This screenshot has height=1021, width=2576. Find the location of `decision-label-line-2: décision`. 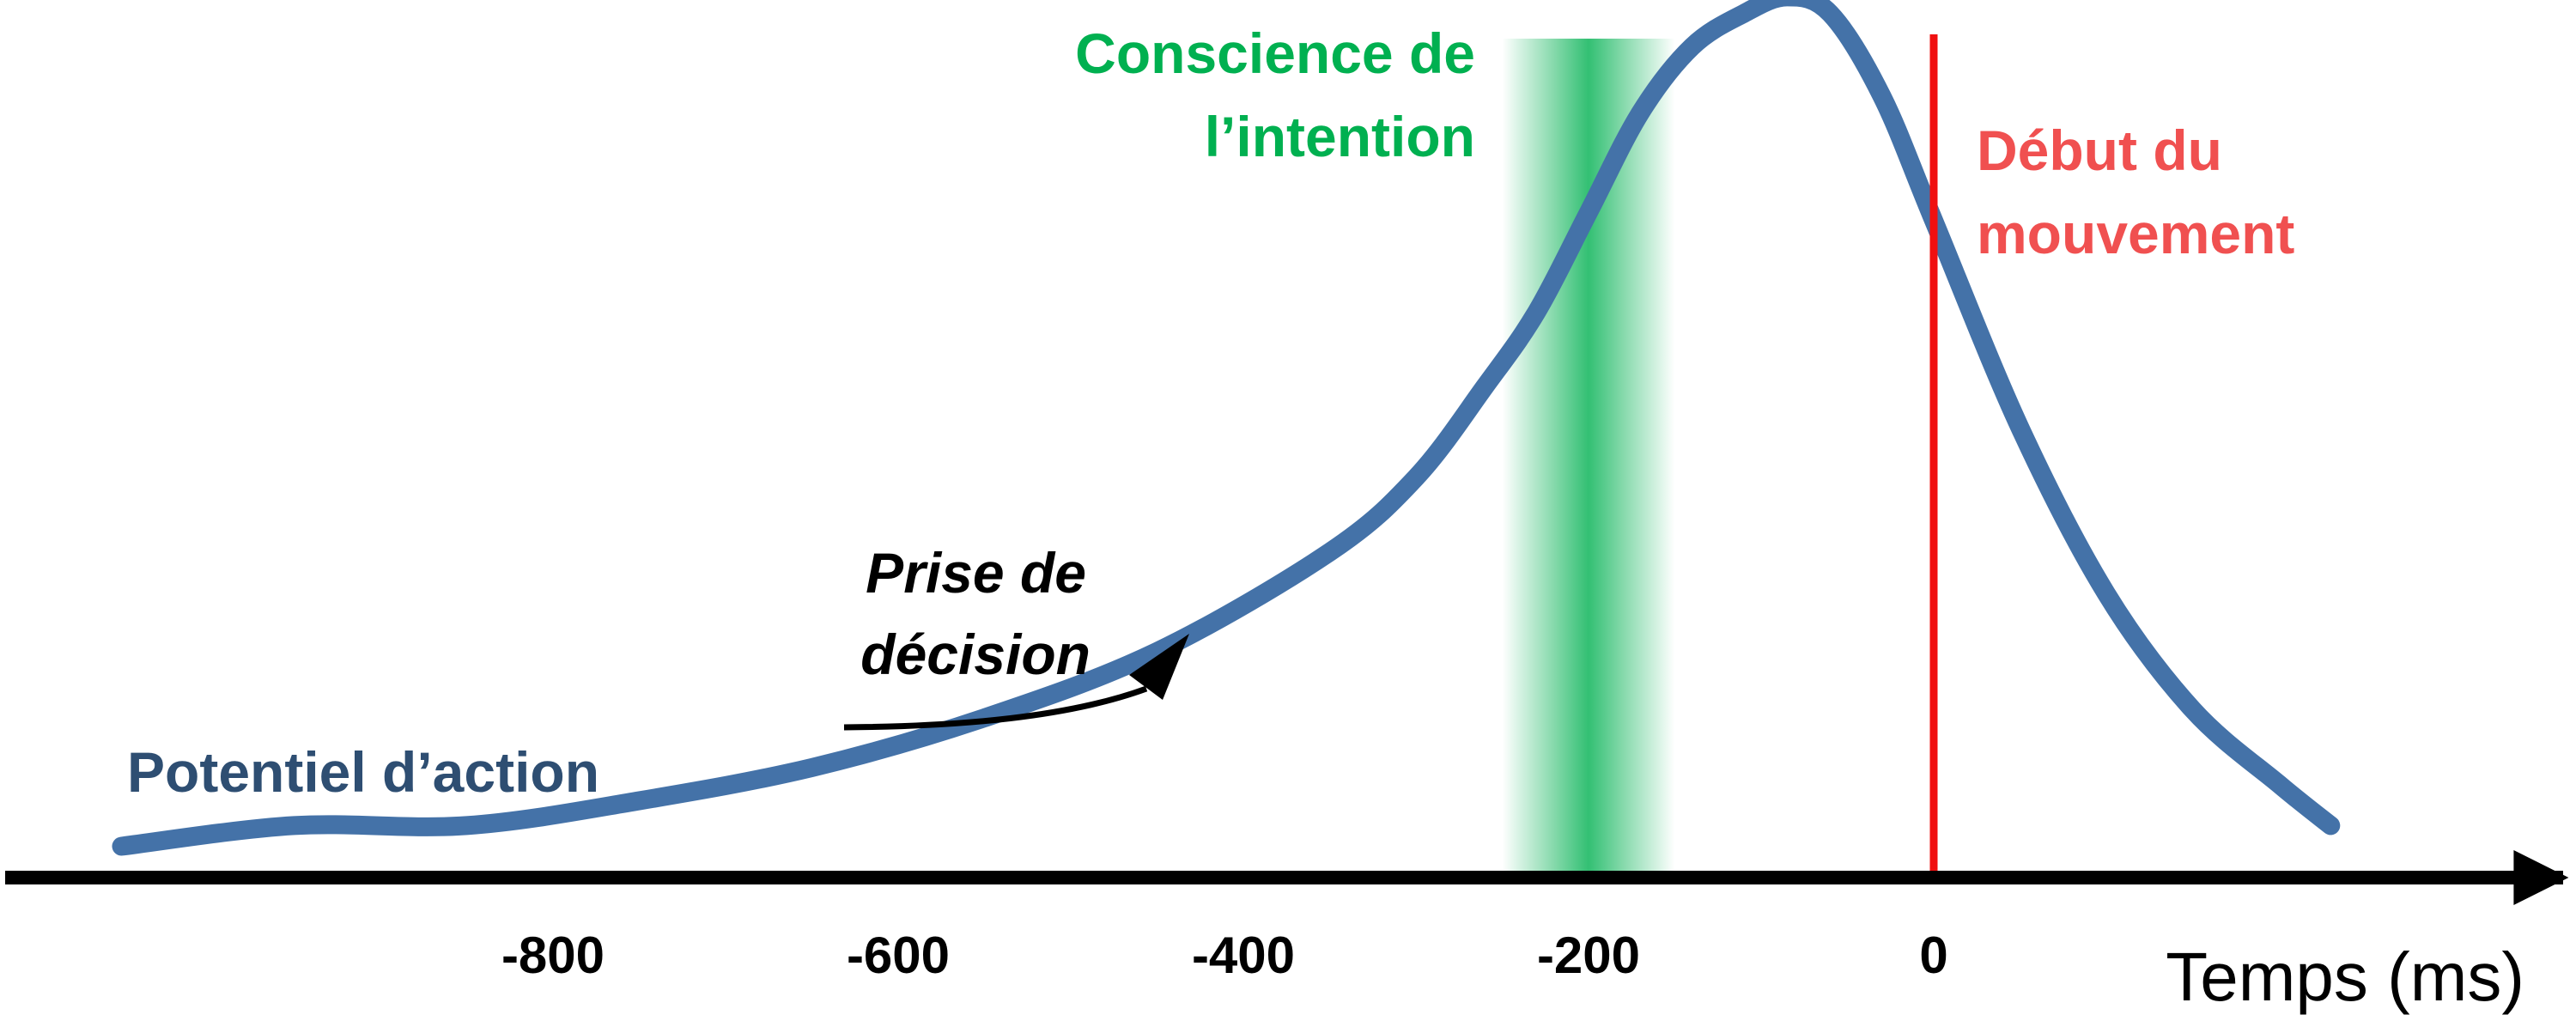

decision-label-line-2: décision is located at coordinates (976, 654).